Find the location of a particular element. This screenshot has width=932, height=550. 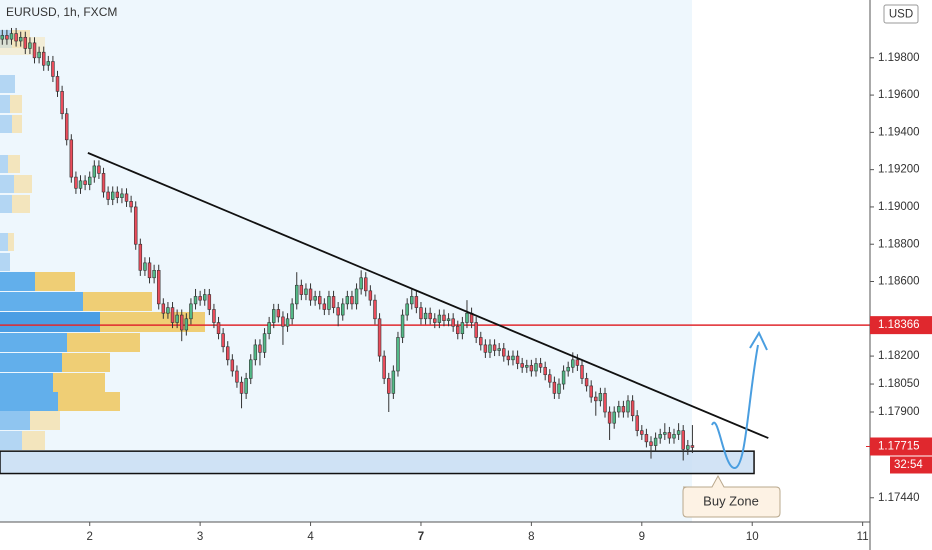

x-tick-label: 11 is located at coordinates (863, 537).